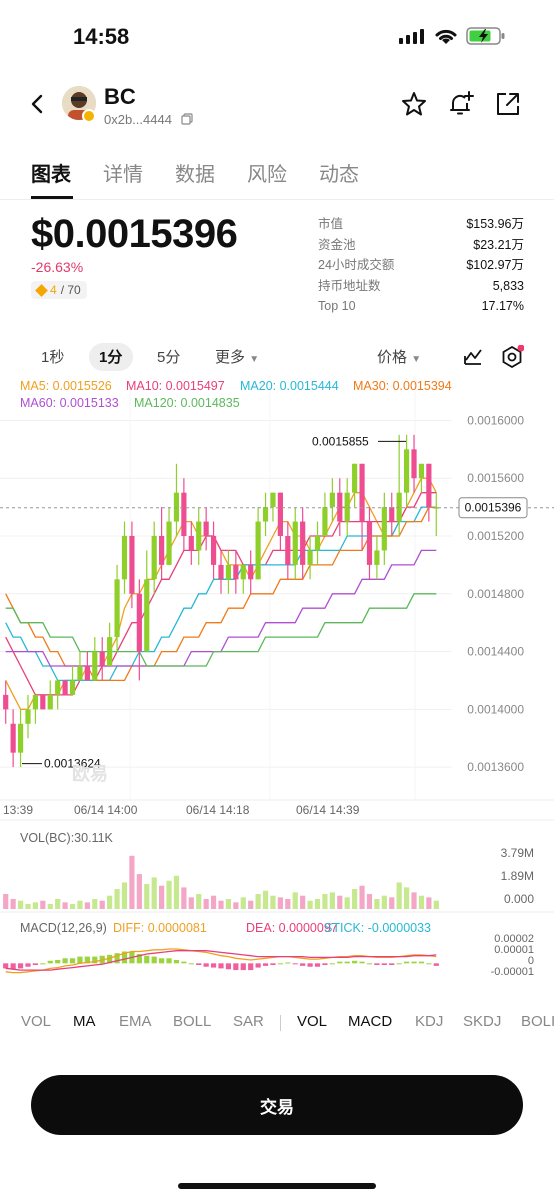  What do you see at coordinates (452, 36) in the screenshot?
I see `status-icons` at bounding box center [452, 36].